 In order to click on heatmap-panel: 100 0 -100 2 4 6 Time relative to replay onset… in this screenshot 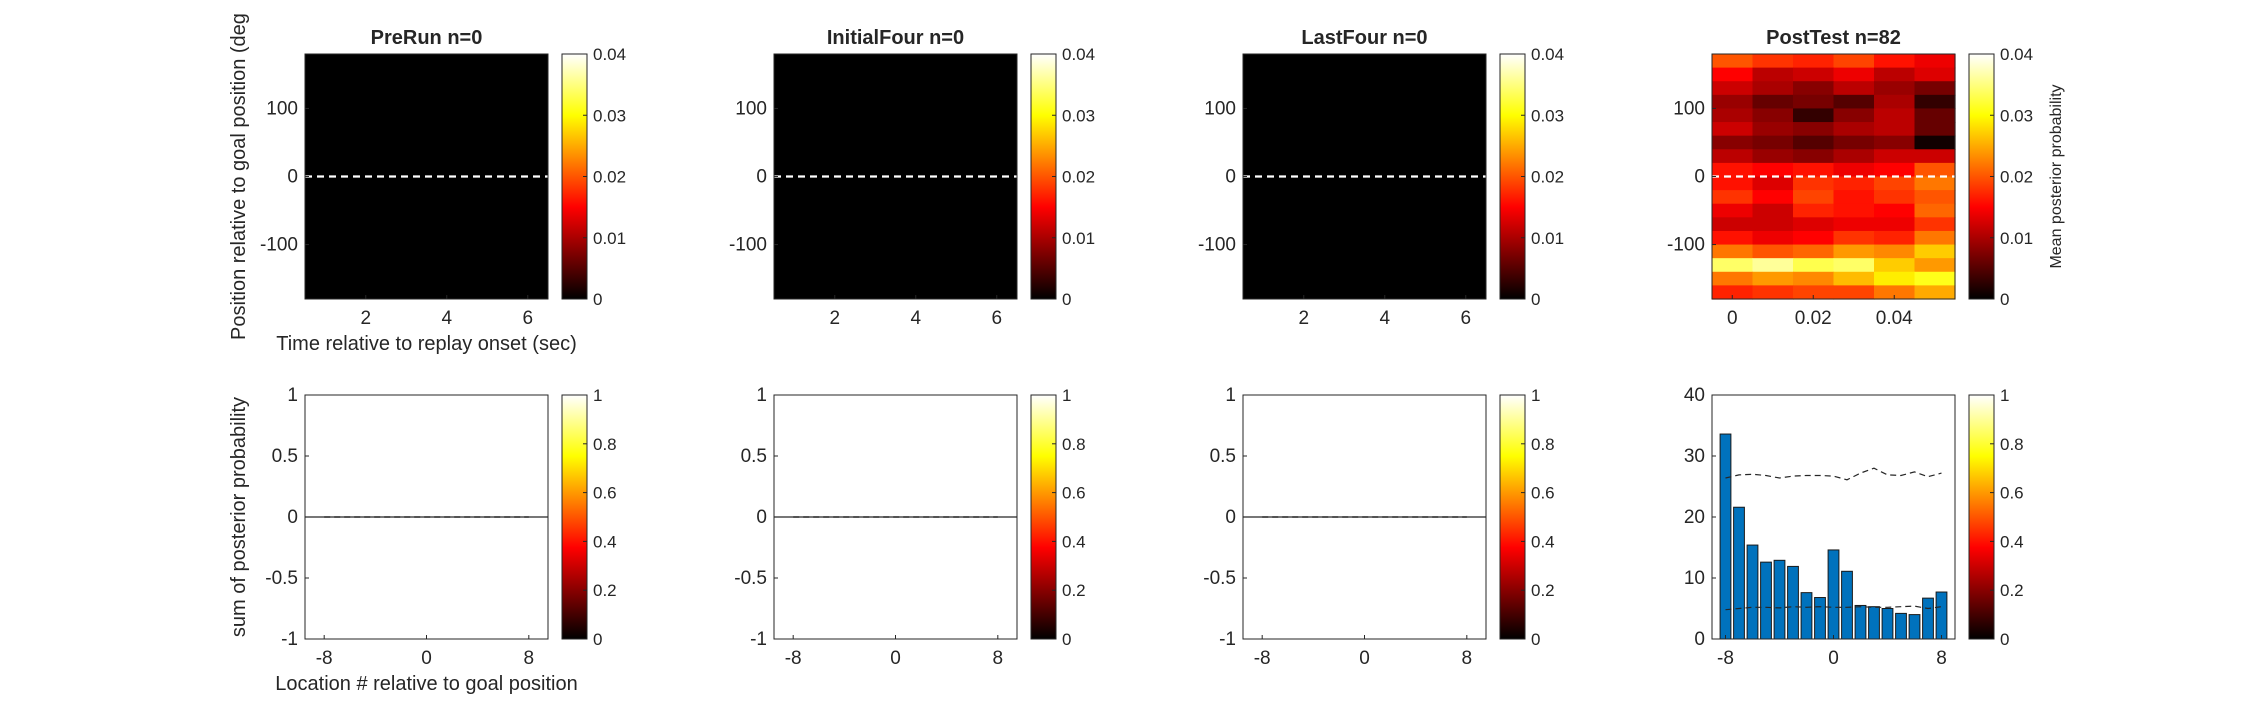, I will do `click(427, 184)`.